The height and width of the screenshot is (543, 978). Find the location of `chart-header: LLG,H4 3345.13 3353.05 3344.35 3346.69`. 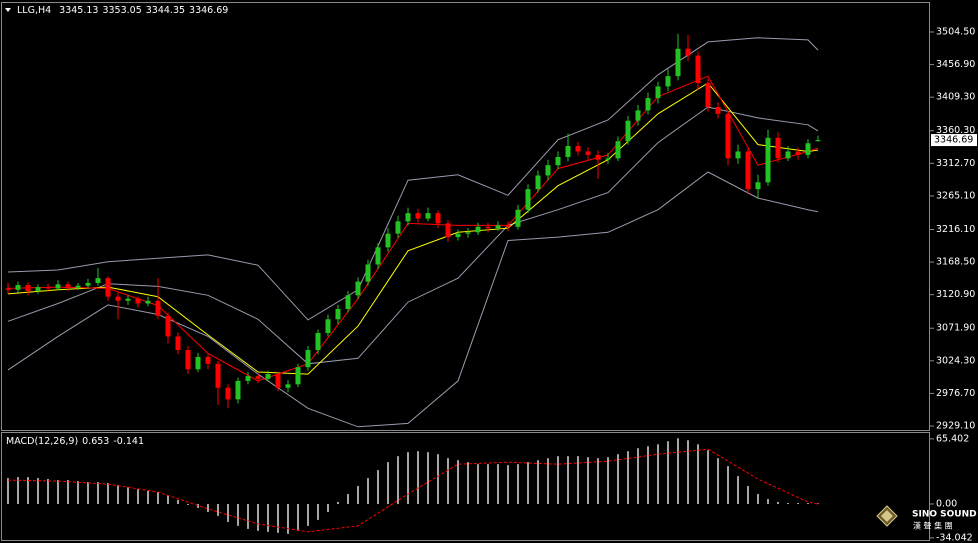

chart-header: LLG,H4 3345.13 3353.05 3344.35 3346.69 is located at coordinates (122, 10).